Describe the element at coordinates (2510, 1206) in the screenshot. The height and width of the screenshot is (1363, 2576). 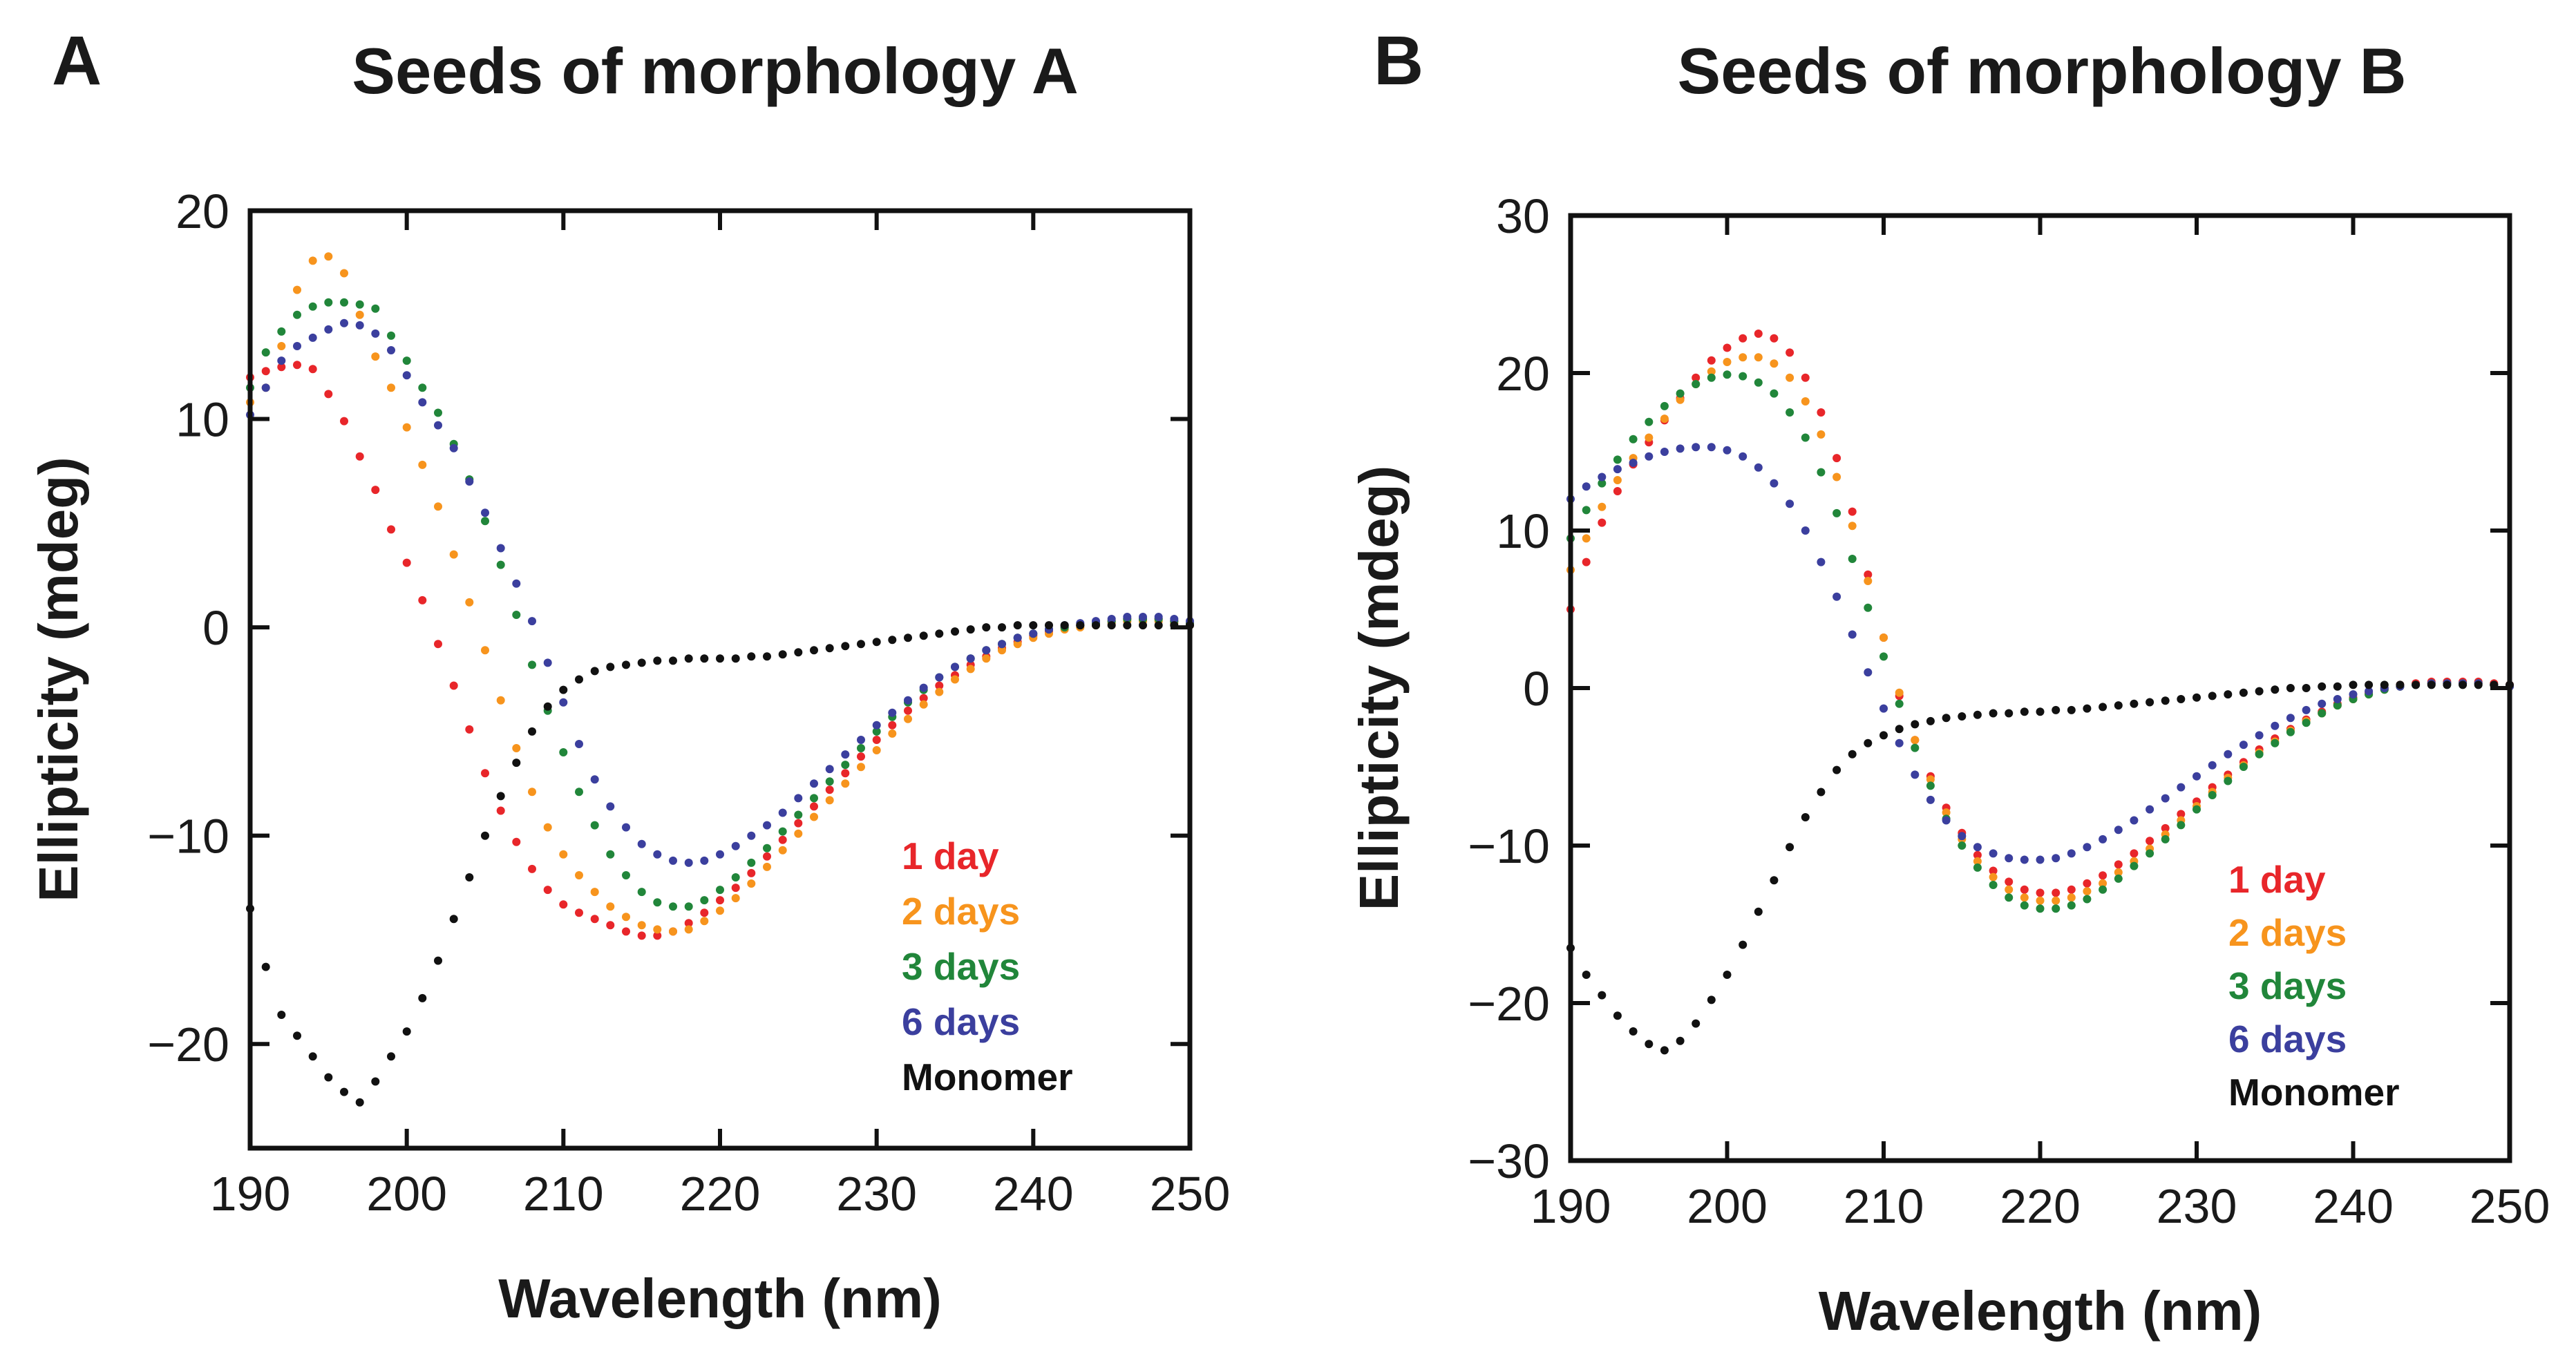
I see `x-tick-label: 250` at that location.